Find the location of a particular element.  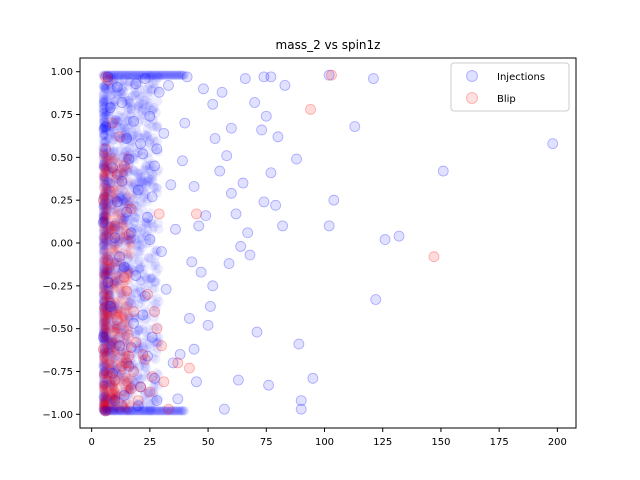

y-tick-label: −0.50 is located at coordinates (57, 329).